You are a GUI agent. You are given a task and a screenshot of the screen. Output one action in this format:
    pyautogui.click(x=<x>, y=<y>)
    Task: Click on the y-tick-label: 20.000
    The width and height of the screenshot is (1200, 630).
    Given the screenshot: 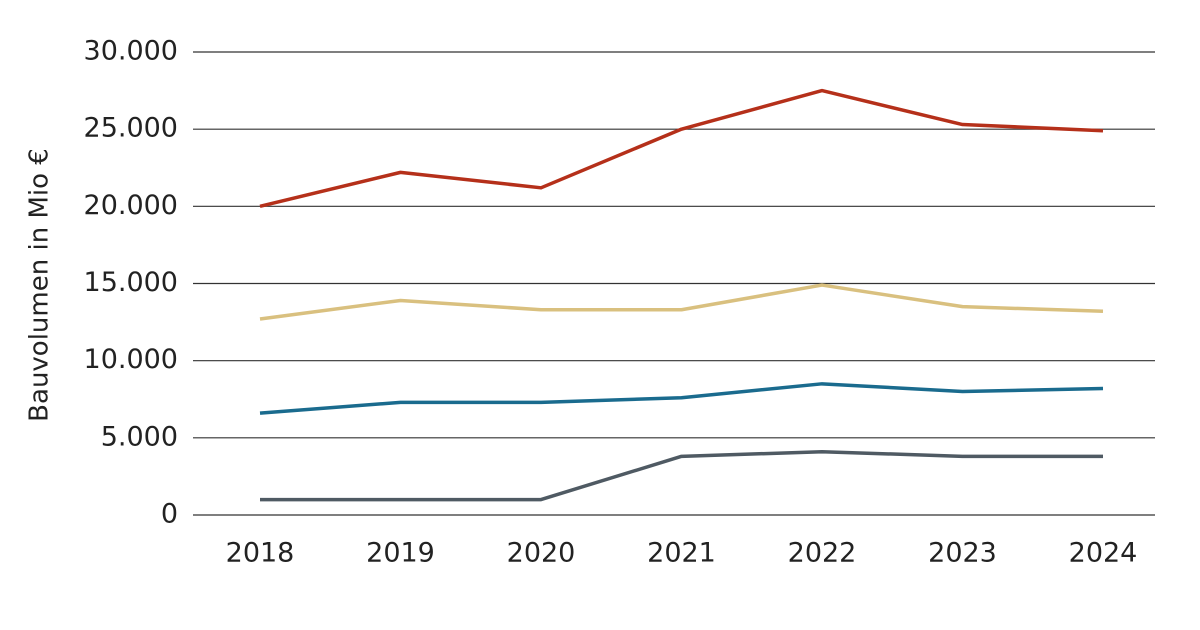 What is the action you would take?
    pyautogui.click(x=131, y=205)
    